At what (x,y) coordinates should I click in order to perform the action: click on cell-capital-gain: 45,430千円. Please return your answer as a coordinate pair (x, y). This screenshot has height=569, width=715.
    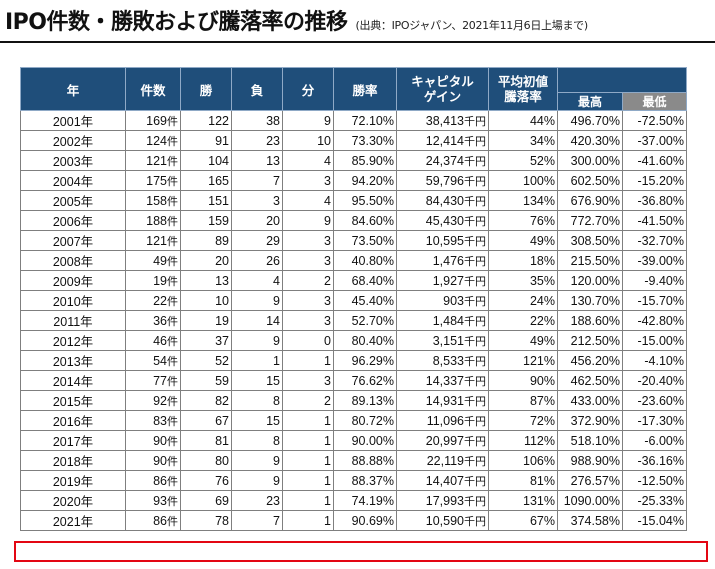
    Looking at the image, I should click on (442, 220).